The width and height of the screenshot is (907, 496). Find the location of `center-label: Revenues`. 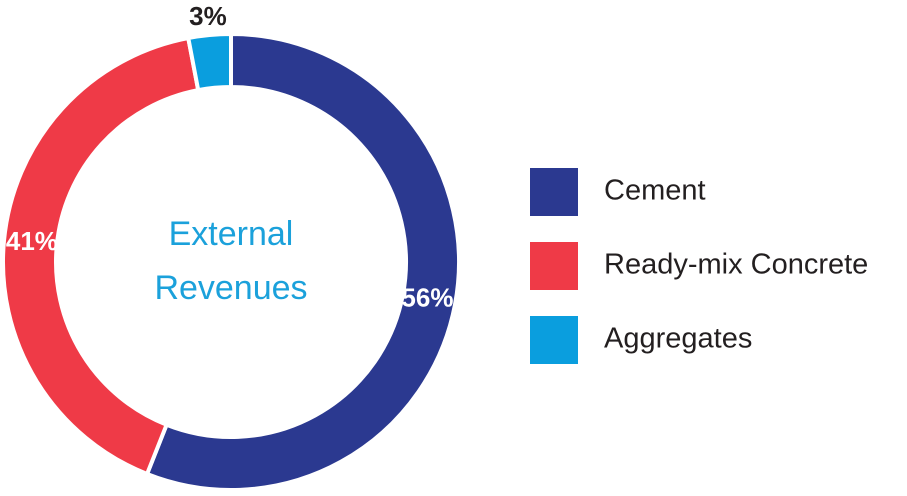

center-label: Revenues is located at coordinates (230, 288).